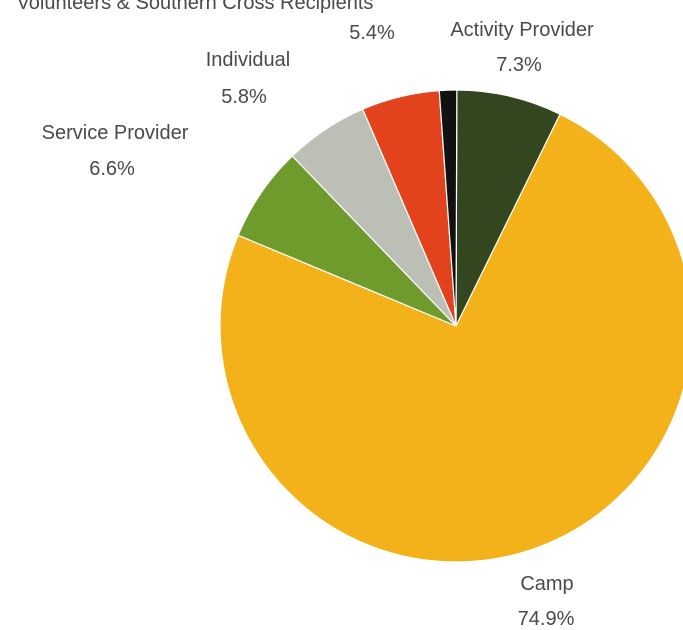  I want to click on label-service-provider-value: 6.6%, so click(112, 169).